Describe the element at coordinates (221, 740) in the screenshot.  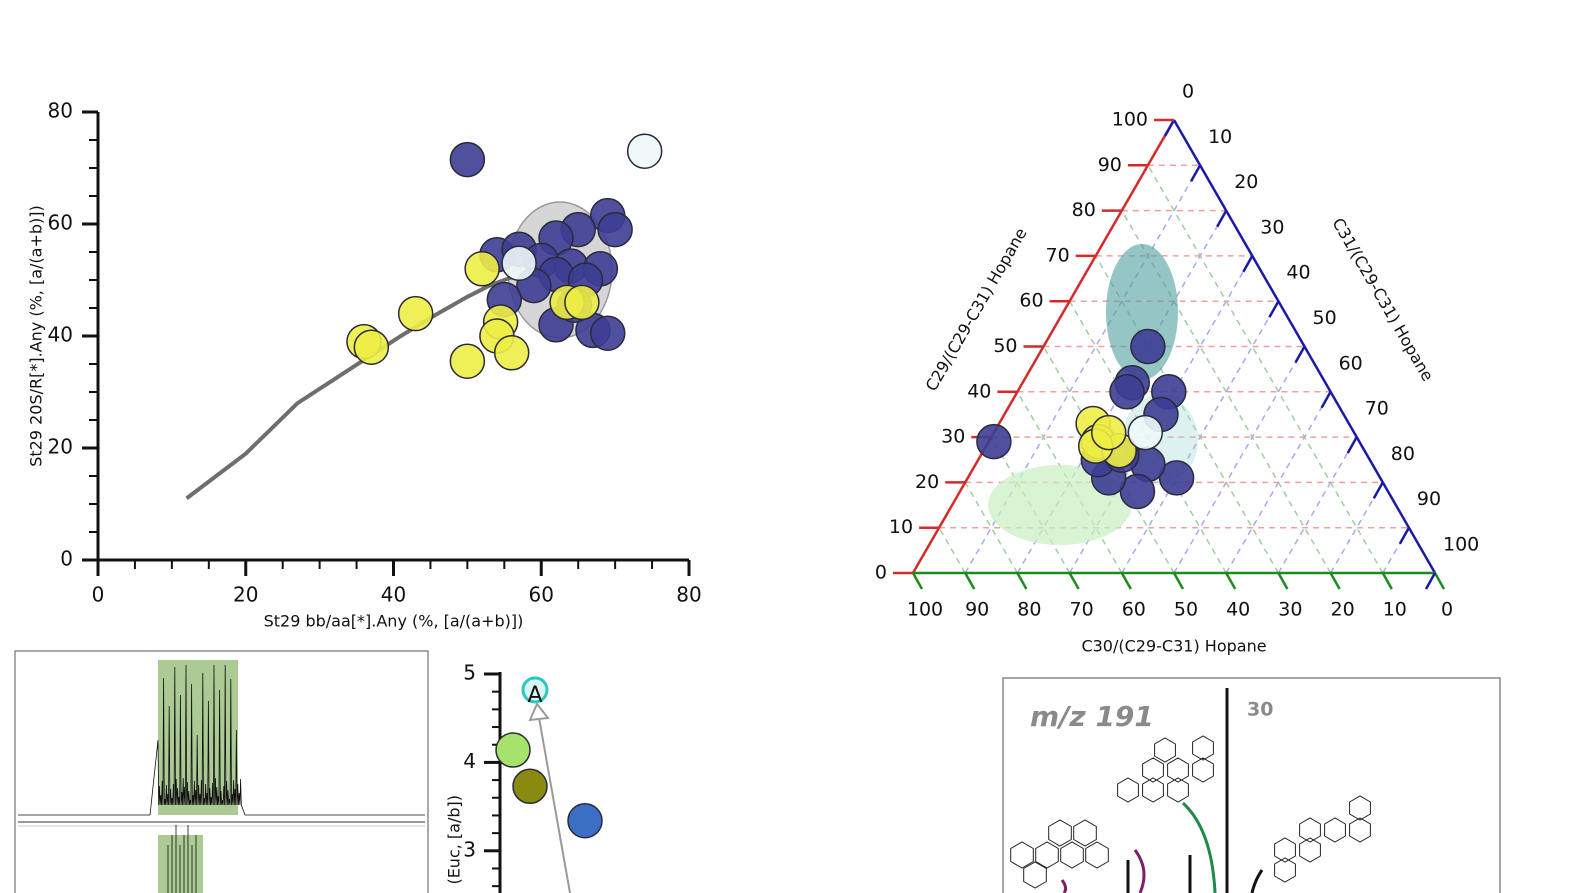
I see `trace-line` at that location.